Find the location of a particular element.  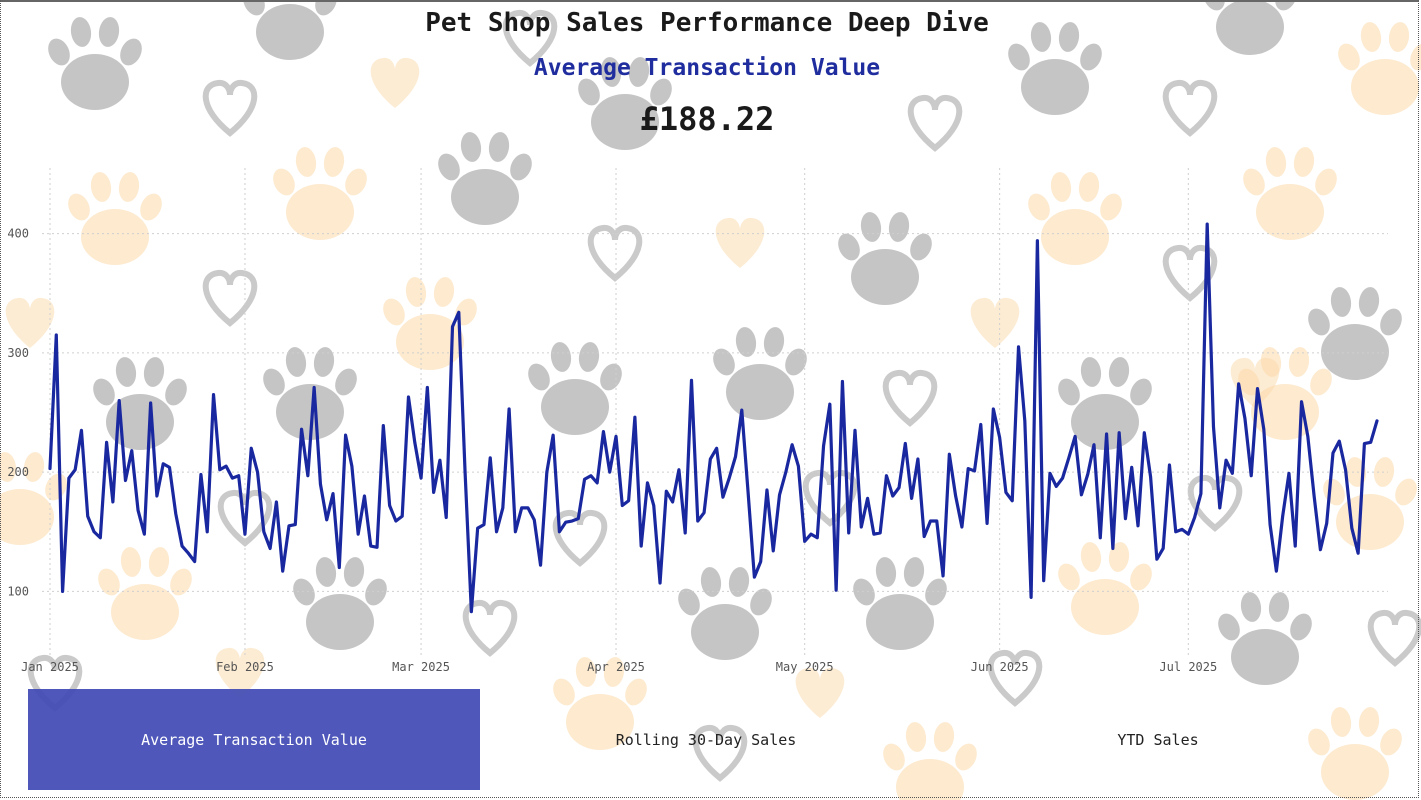

tab-average-transaction-value: Average Transaction Value is located at coordinates (254, 739).